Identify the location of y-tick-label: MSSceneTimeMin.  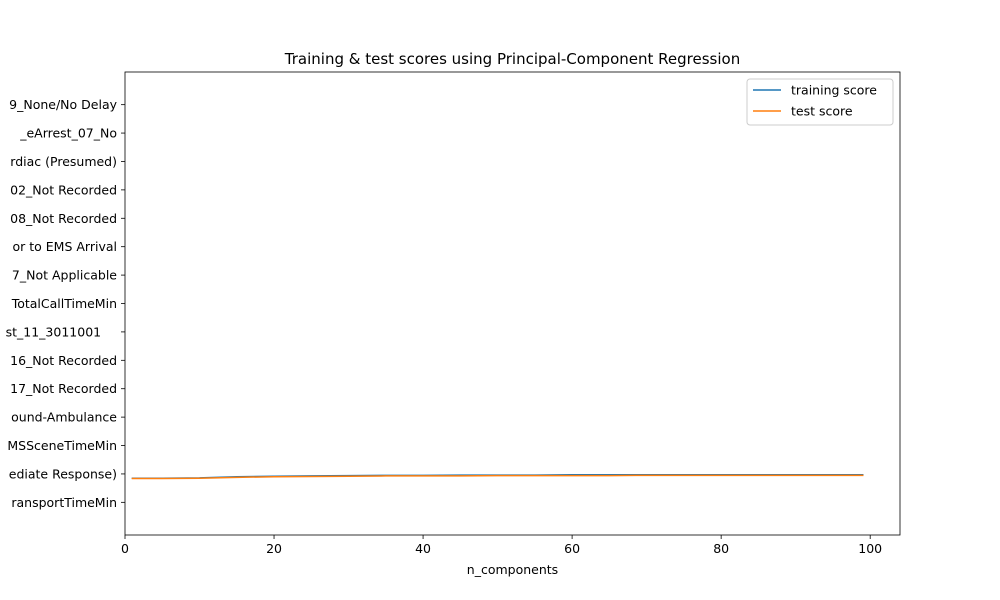
(62, 445).